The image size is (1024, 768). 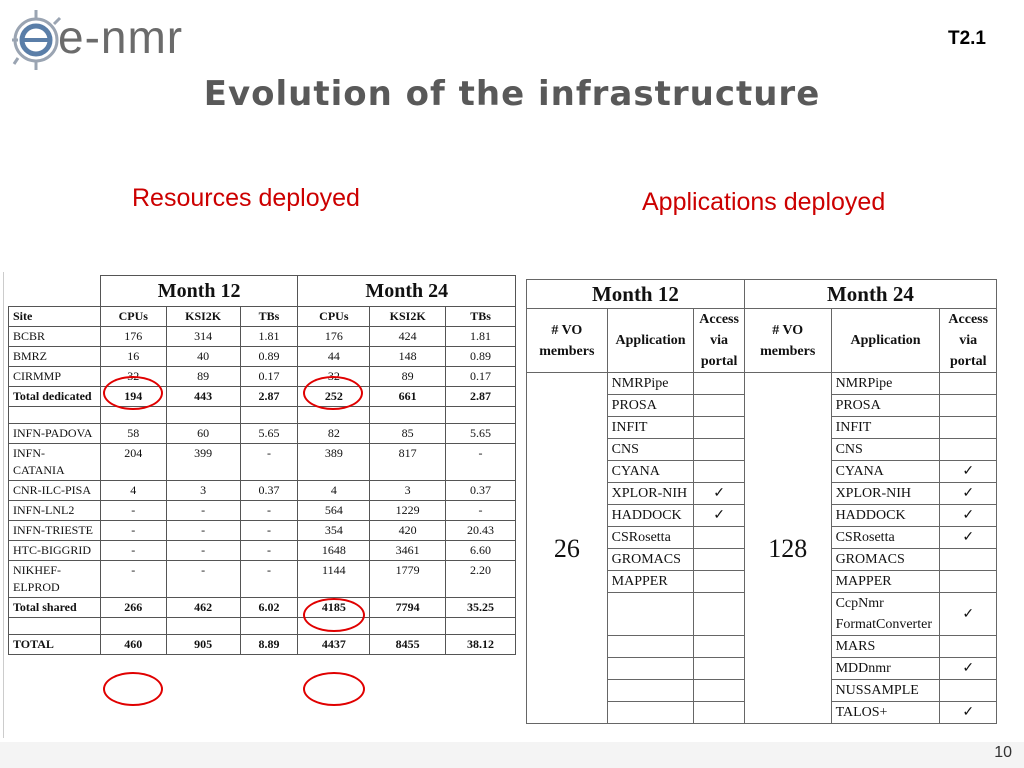 What do you see at coordinates (762, 690) in the screenshot?
I see `table-row: NUSSAMPLE` at bounding box center [762, 690].